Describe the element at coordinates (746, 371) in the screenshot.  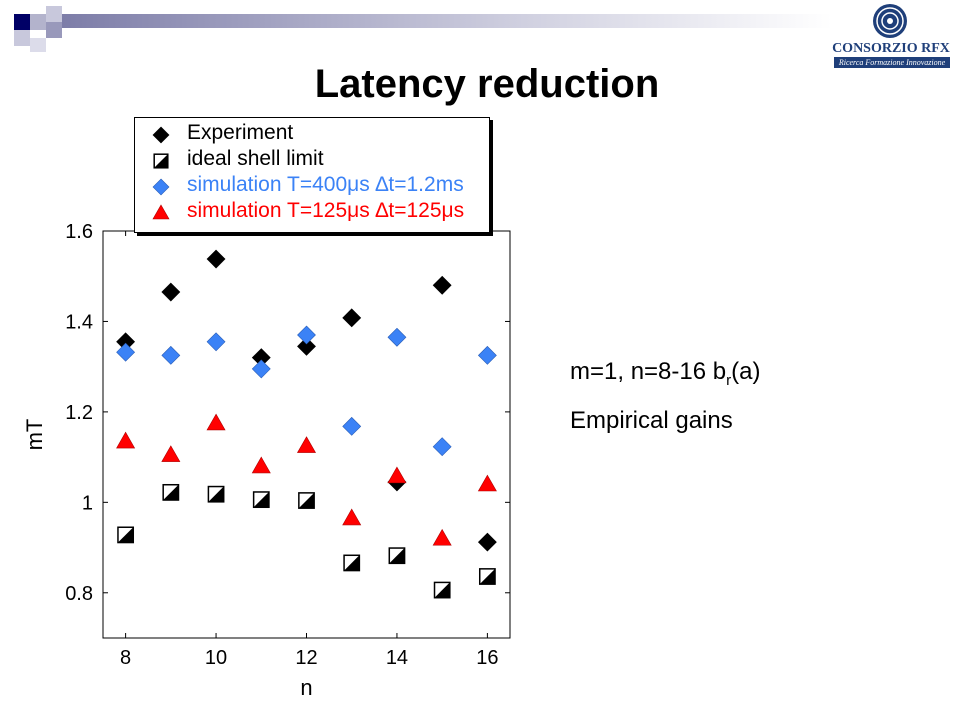
I see `mode-range-suffix: (a)` at that location.